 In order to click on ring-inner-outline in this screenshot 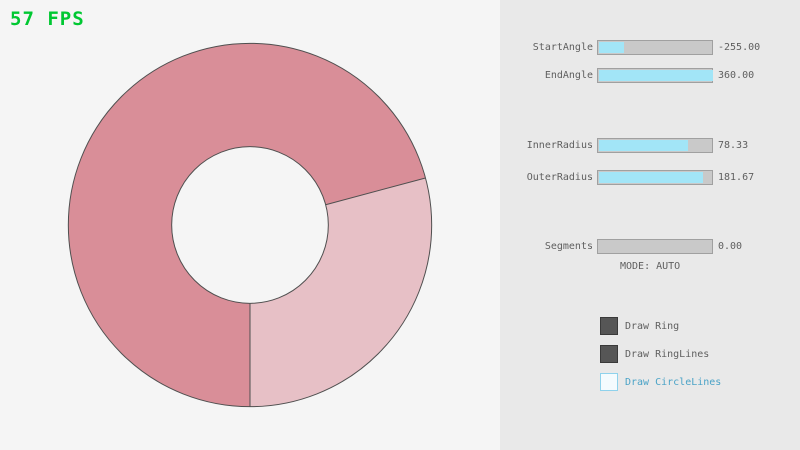, I will do `click(250, 225)`.